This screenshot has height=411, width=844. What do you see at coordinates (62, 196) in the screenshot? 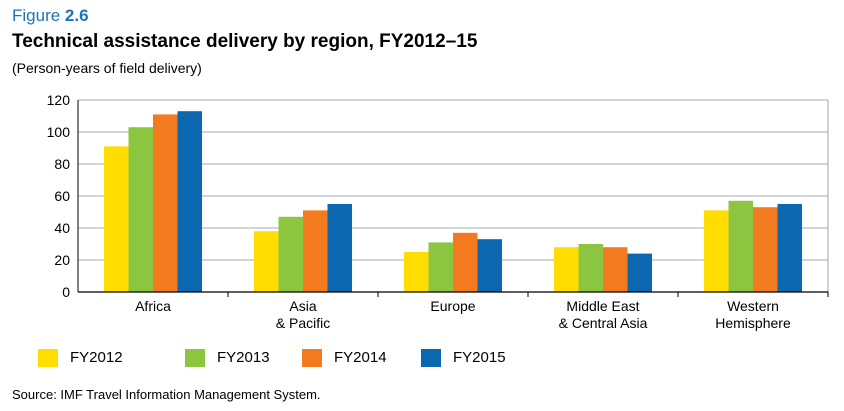
I see `y-tick-label: 60` at bounding box center [62, 196].